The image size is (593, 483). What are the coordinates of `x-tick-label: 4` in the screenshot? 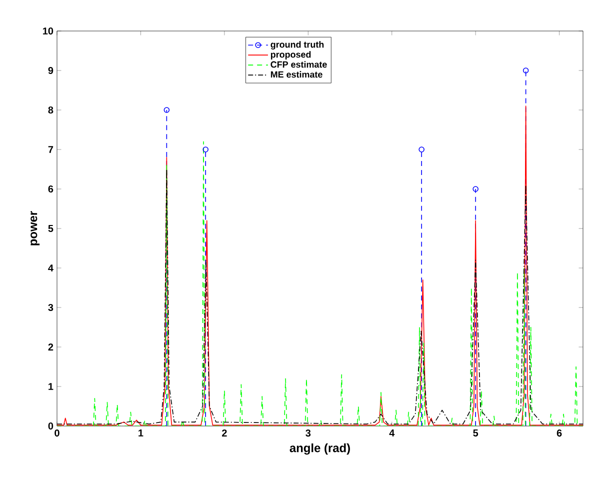 It's located at (392, 433).